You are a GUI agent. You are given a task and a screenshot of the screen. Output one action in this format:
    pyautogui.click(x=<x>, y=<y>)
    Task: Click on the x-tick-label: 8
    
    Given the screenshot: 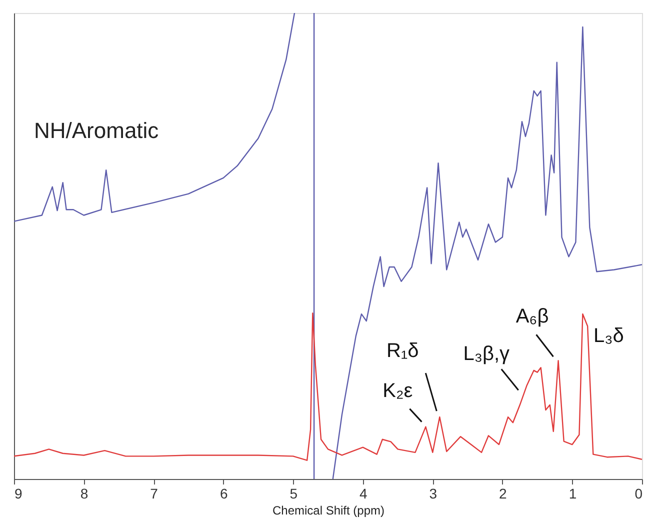 What is the action you would take?
    pyautogui.click(x=84, y=494)
    